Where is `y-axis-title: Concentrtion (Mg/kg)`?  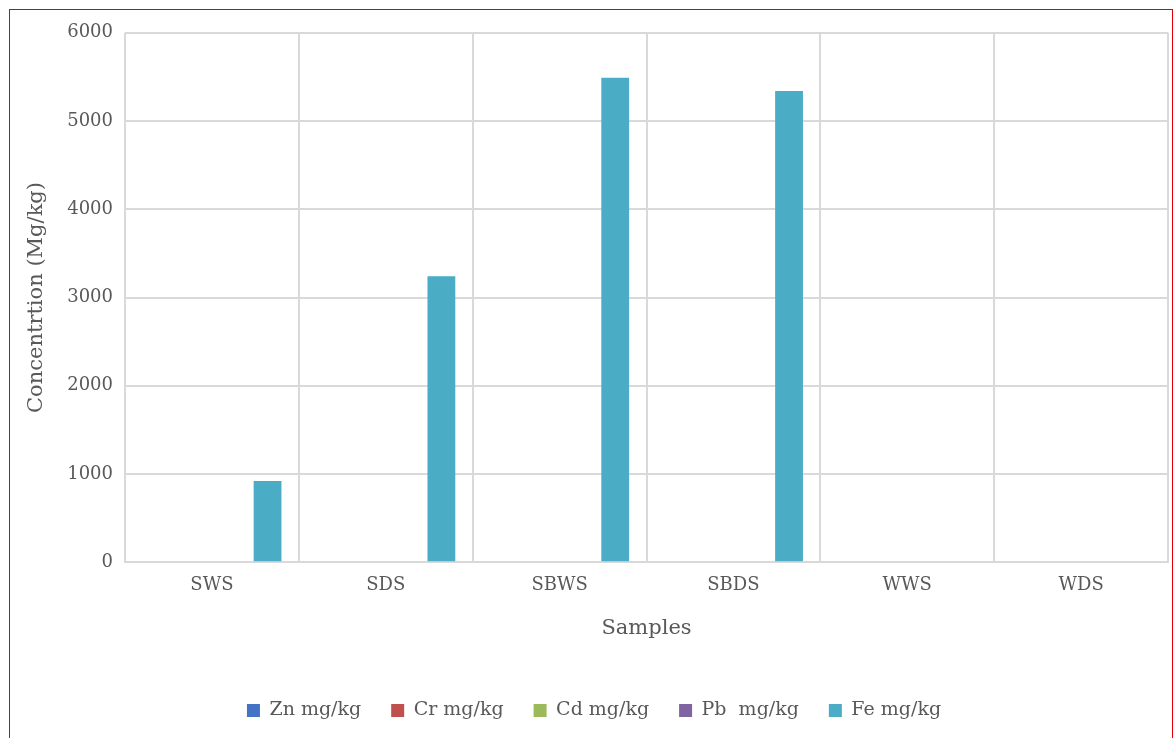 y-axis-title: Concentrtion (Mg/kg) is located at coordinates (35, 297).